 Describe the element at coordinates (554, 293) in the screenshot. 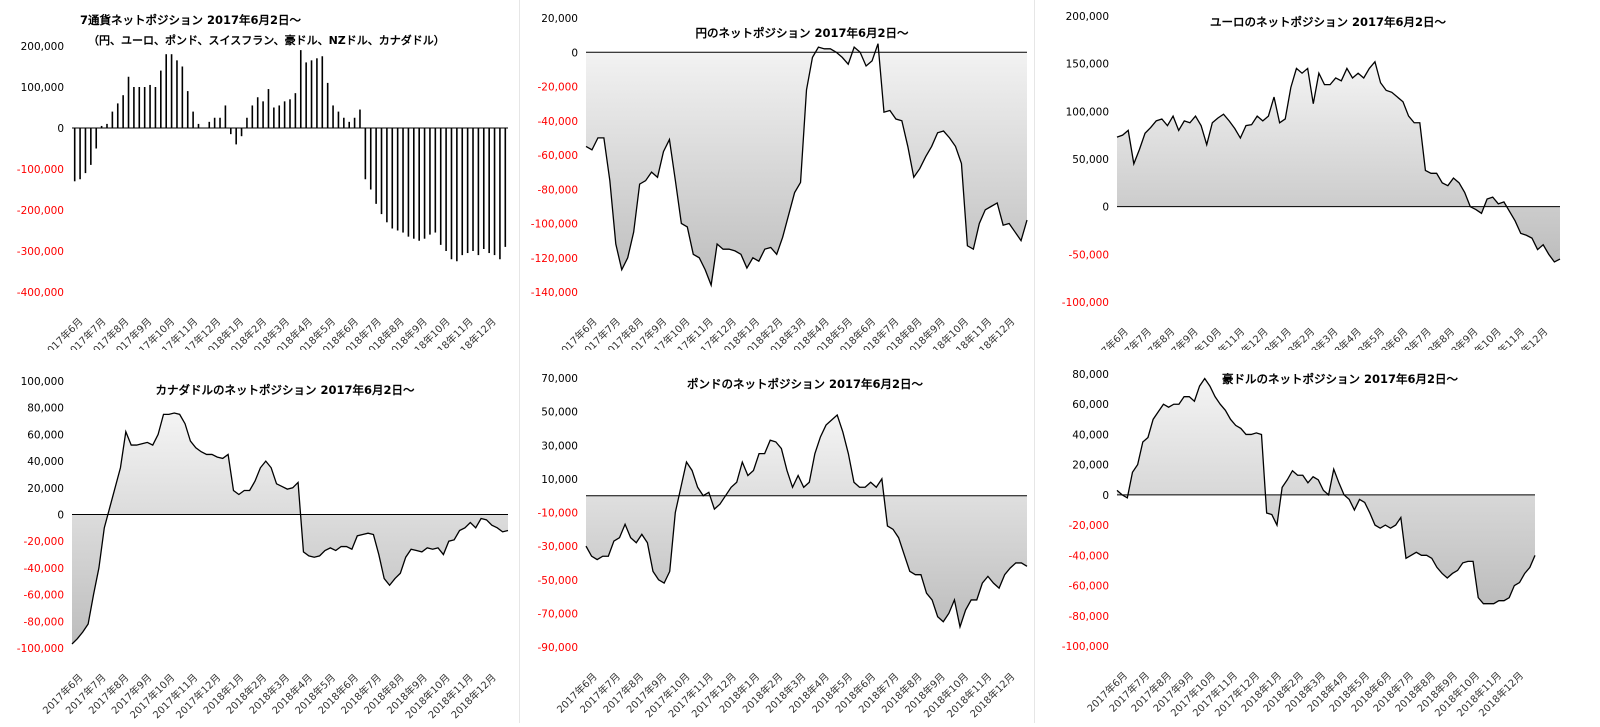

I see `y-tick-label: -140,000` at that location.